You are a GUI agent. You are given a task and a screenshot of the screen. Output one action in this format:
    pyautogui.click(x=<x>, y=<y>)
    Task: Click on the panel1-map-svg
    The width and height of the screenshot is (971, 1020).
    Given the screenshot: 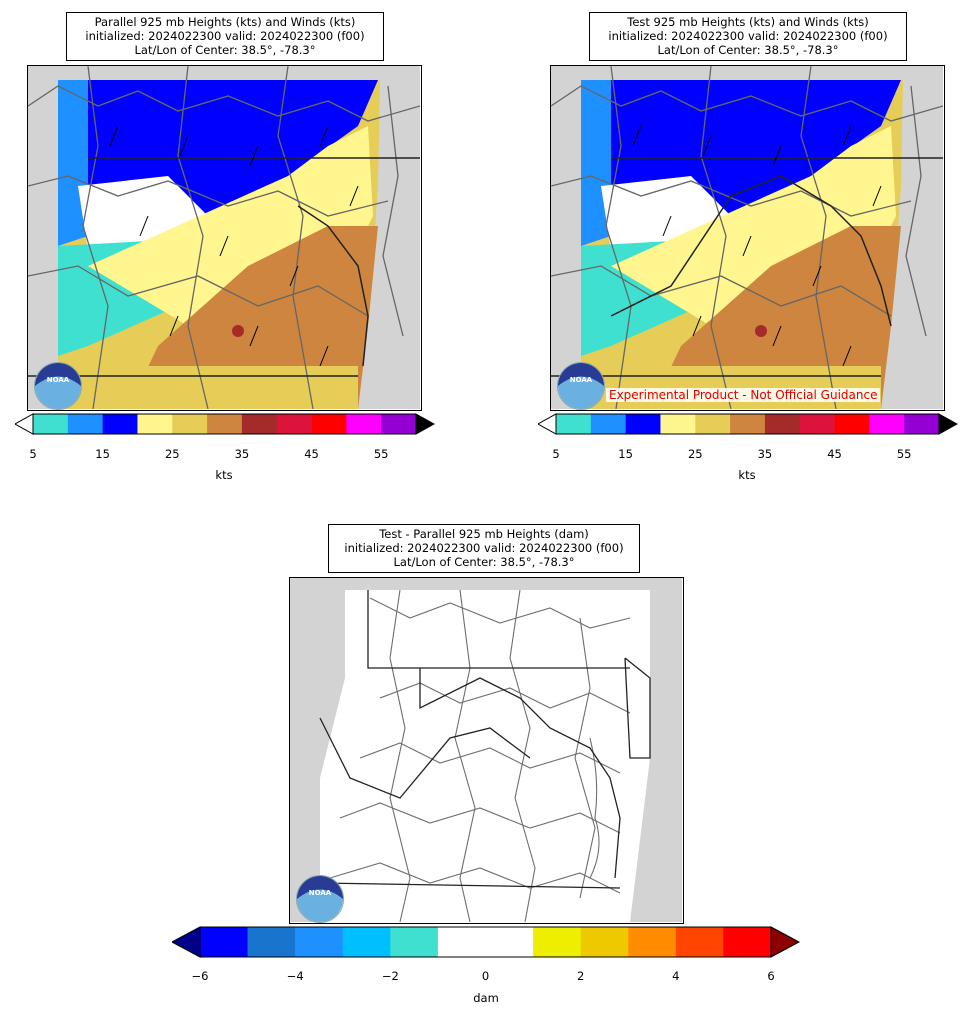 What is the action you would take?
    pyautogui.click(x=224, y=237)
    